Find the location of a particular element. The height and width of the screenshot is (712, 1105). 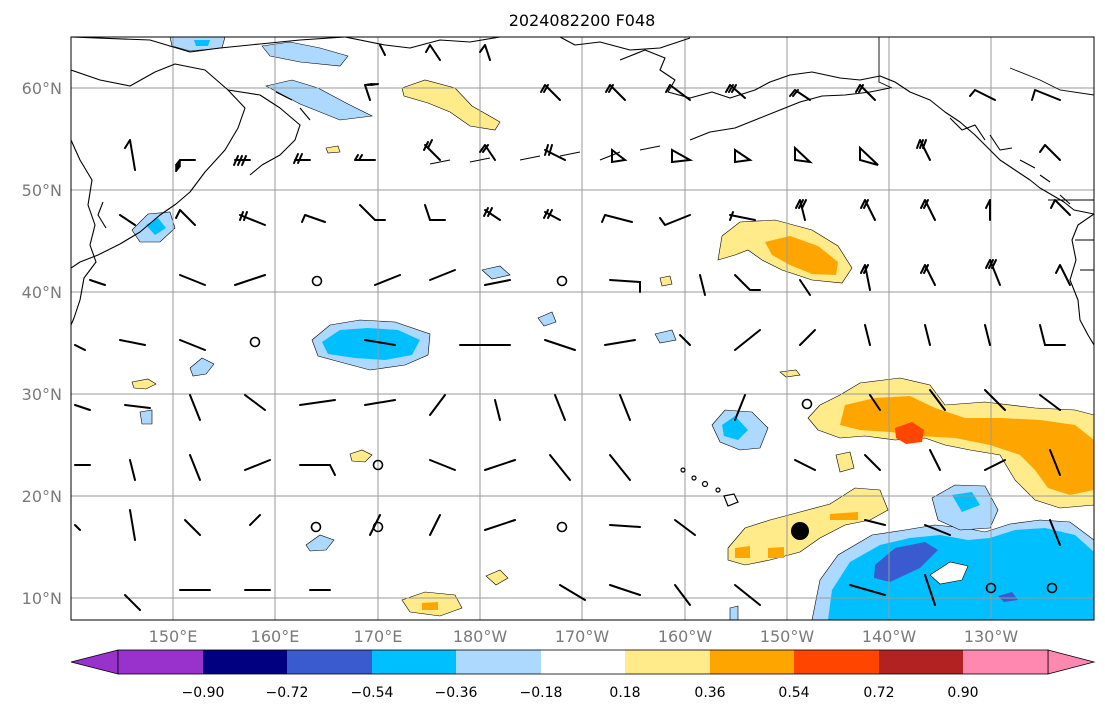

lat-axis-labels: 60°N 50°N 40°N 30°N 20°N 10°N is located at coordinates (42, 343).